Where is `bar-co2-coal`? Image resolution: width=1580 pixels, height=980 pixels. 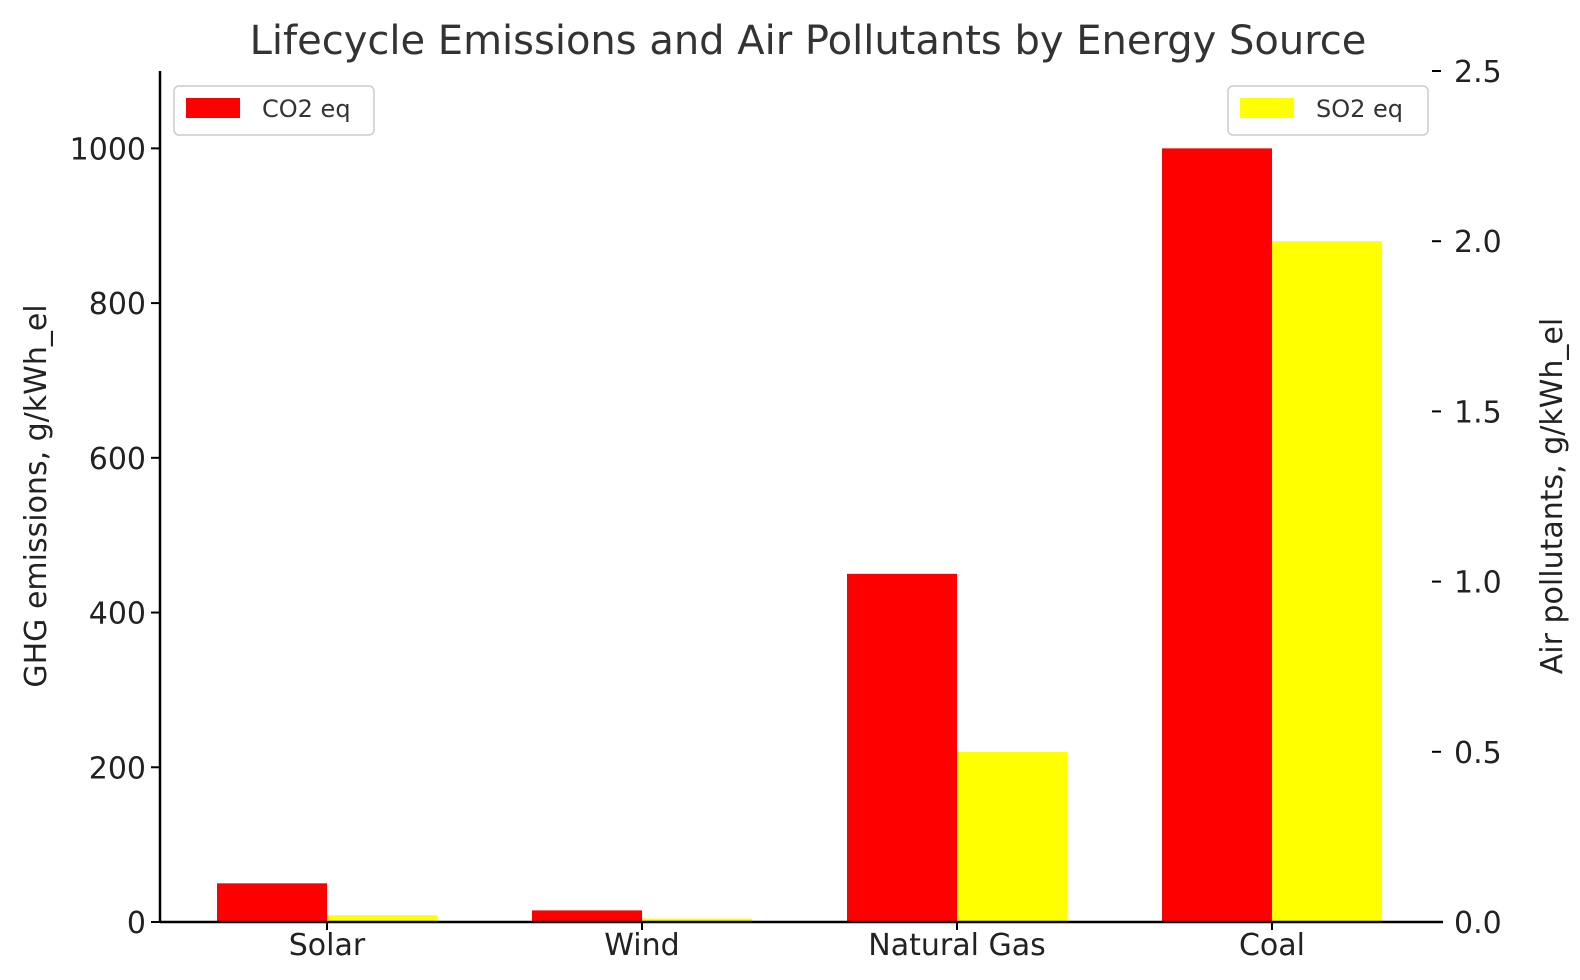 bar-co2-coal is located at coordinates (1217, 535).